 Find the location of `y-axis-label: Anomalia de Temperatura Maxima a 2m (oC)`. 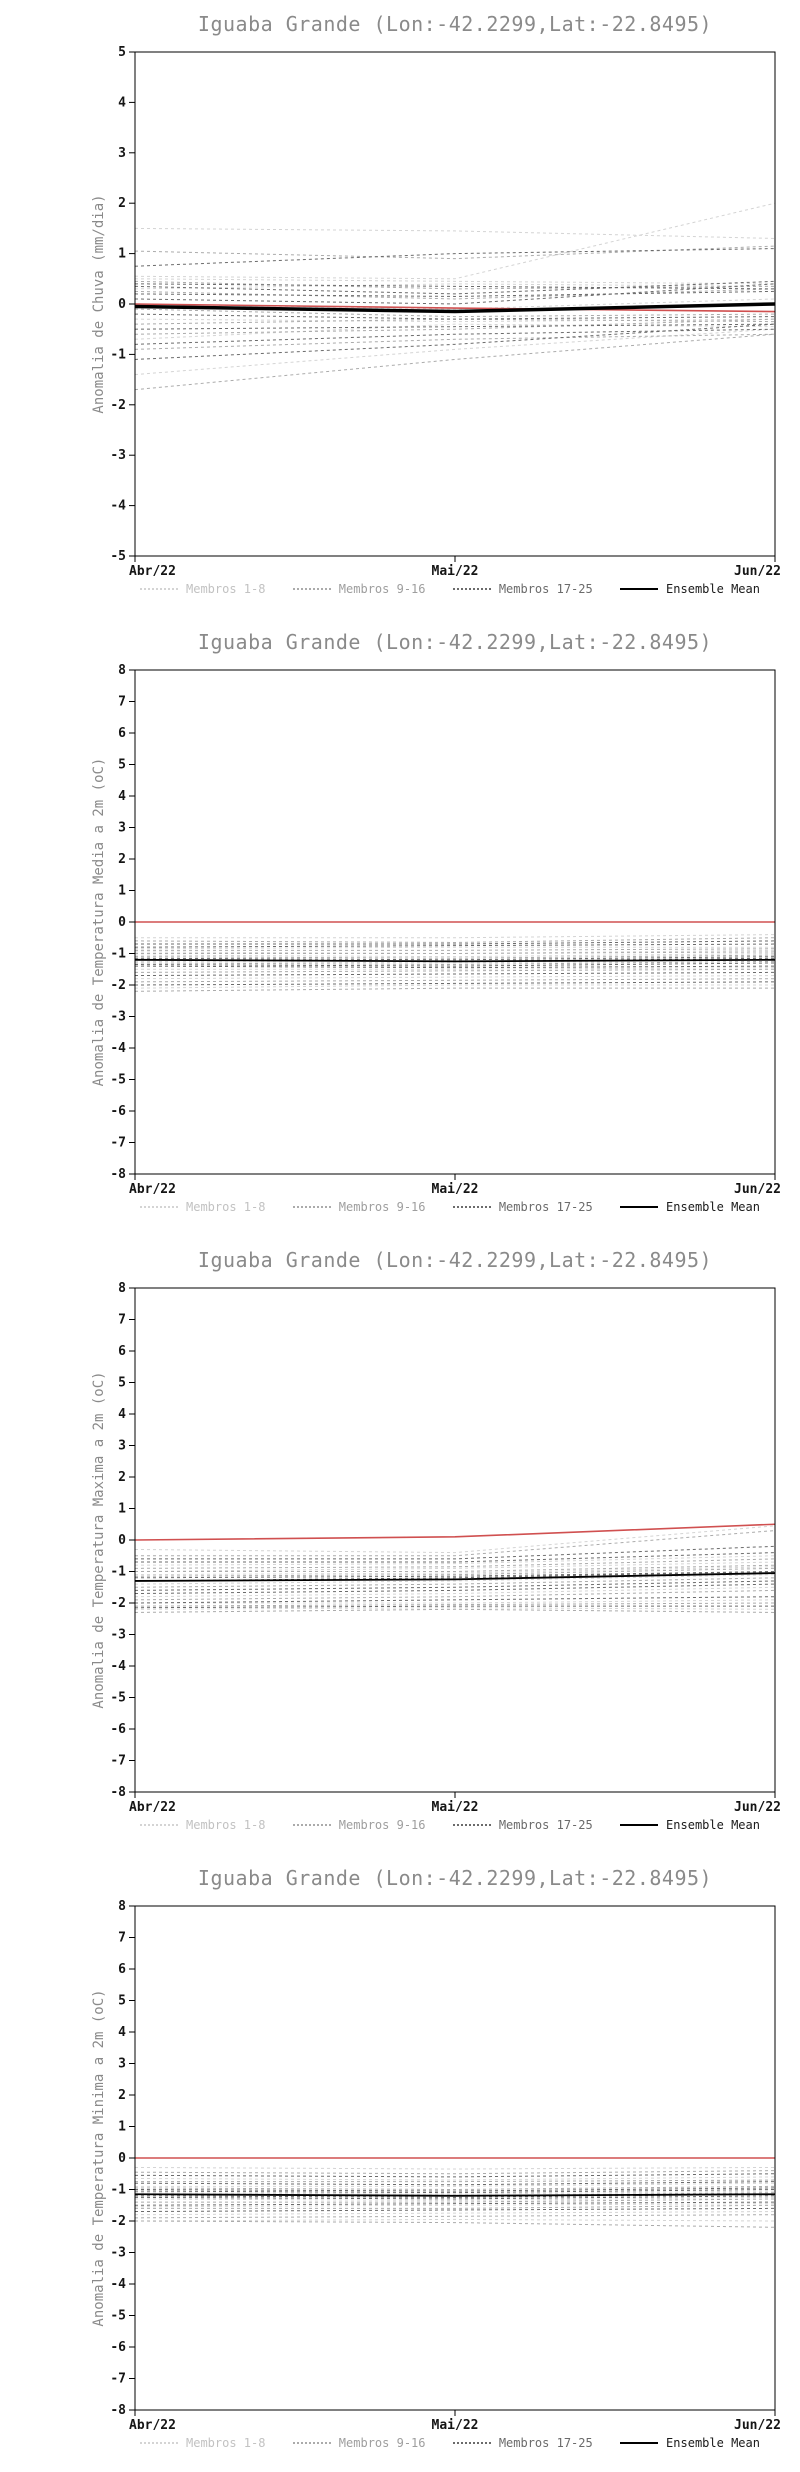

y-axis-label: Anomalia de Temperatura Maxima a 2m (oC) is located at coordinates (99, 1540).